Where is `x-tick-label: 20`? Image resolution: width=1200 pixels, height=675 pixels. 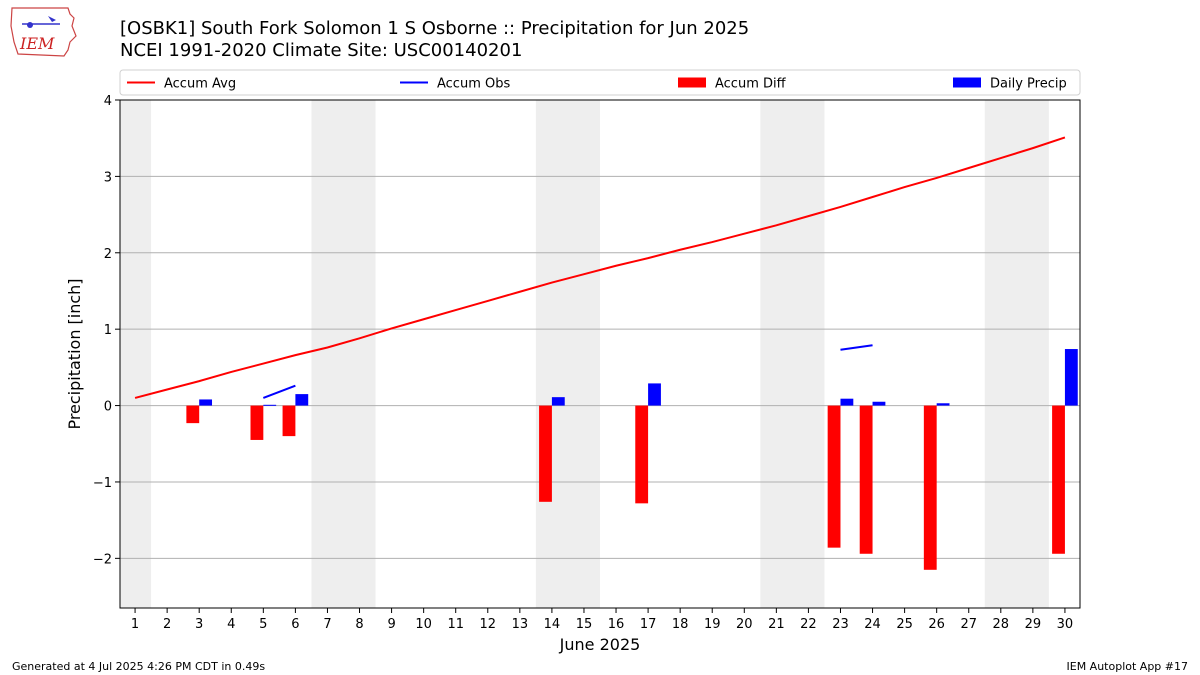 x-tick-label: 20 is located at coordinates (744, 624).